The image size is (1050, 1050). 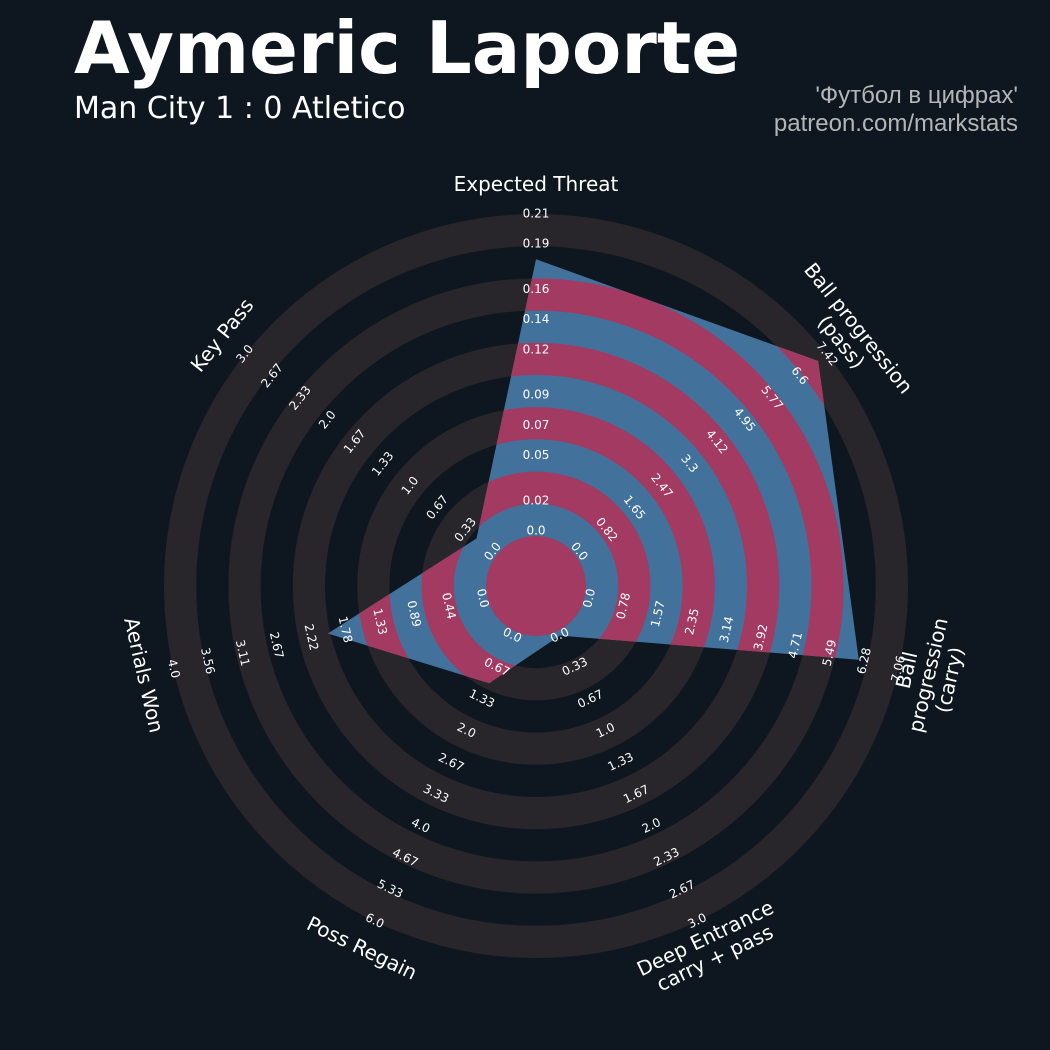 I want to click on tick-label: 3.14, so click(x=727, y=629).